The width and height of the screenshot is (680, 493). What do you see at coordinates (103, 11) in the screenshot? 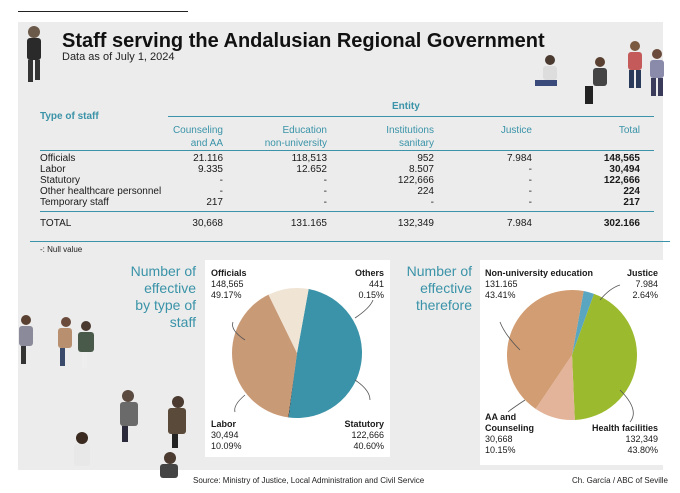
I see `top-rule` at bounding box center [103, 11].